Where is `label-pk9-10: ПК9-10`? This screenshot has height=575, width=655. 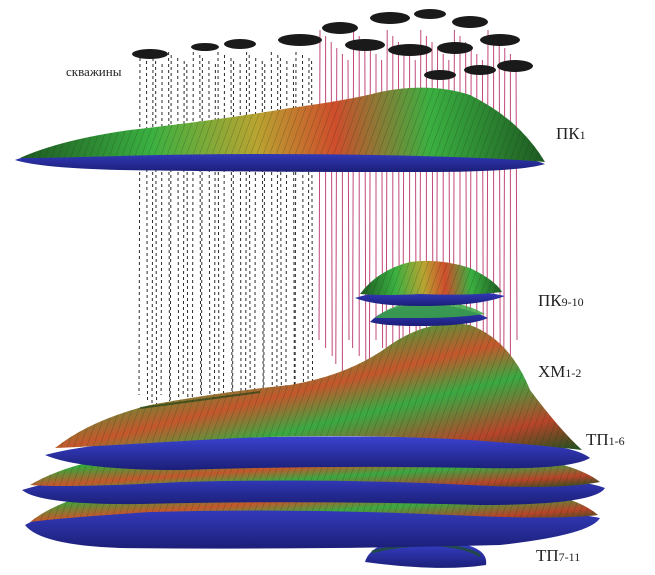
label-pk9-10: ПК9-10 is located at coordinates (561, 301).